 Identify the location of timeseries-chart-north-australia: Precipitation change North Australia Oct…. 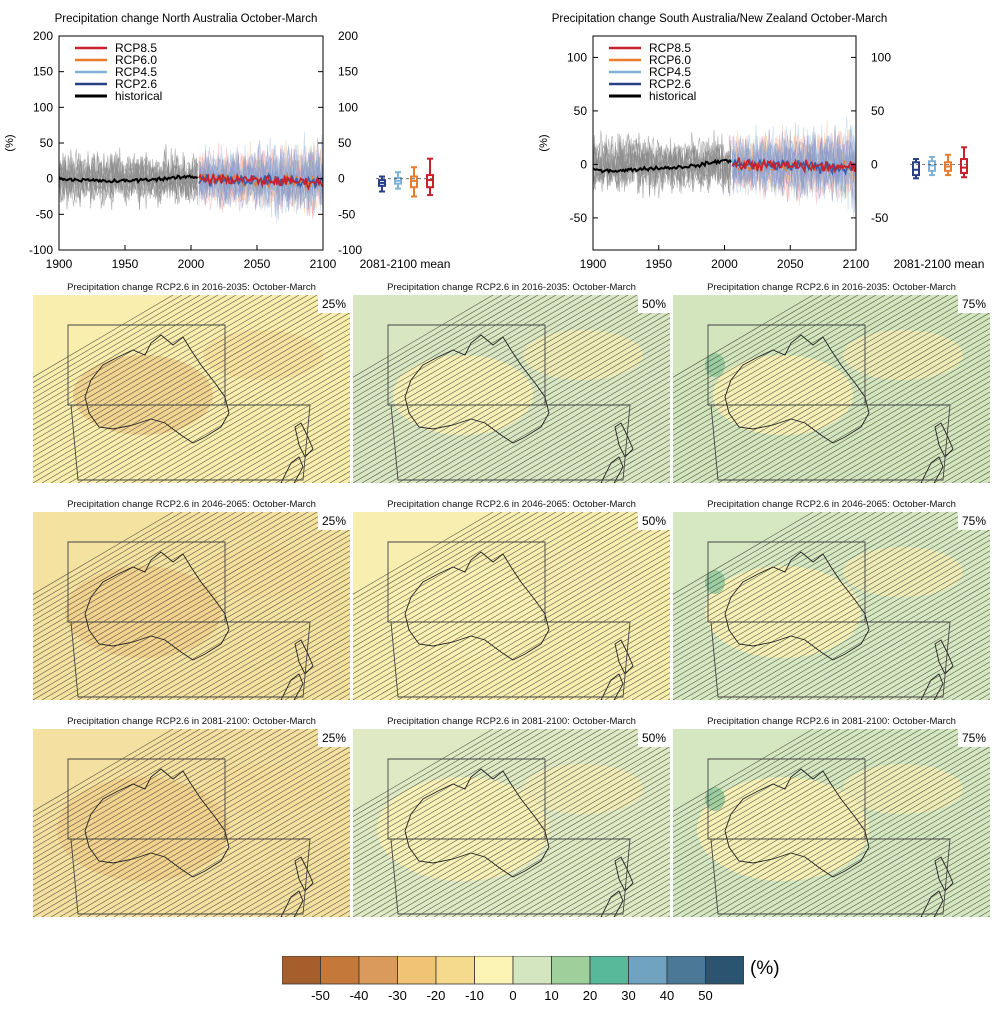
(227, 142).